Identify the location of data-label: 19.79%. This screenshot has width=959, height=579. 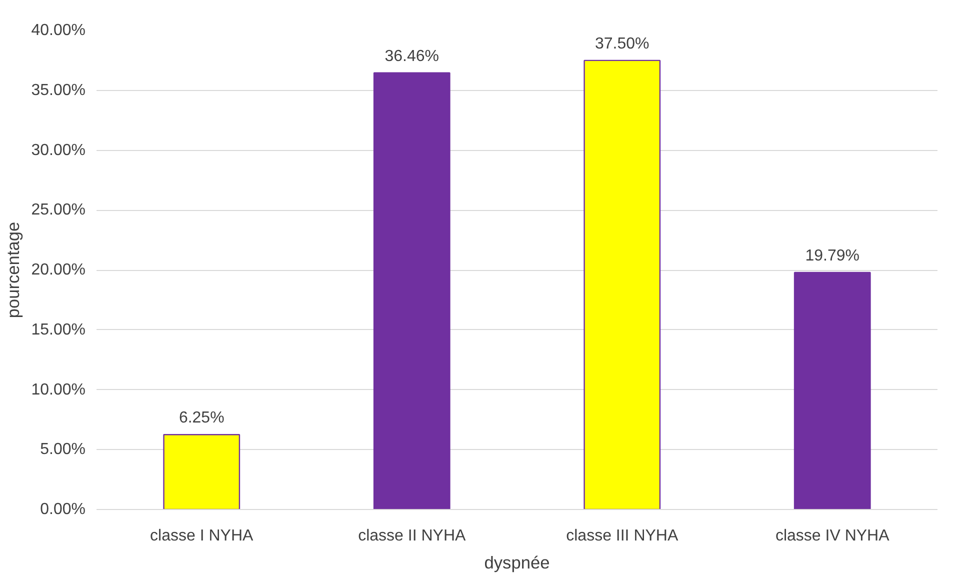
(832, 256).